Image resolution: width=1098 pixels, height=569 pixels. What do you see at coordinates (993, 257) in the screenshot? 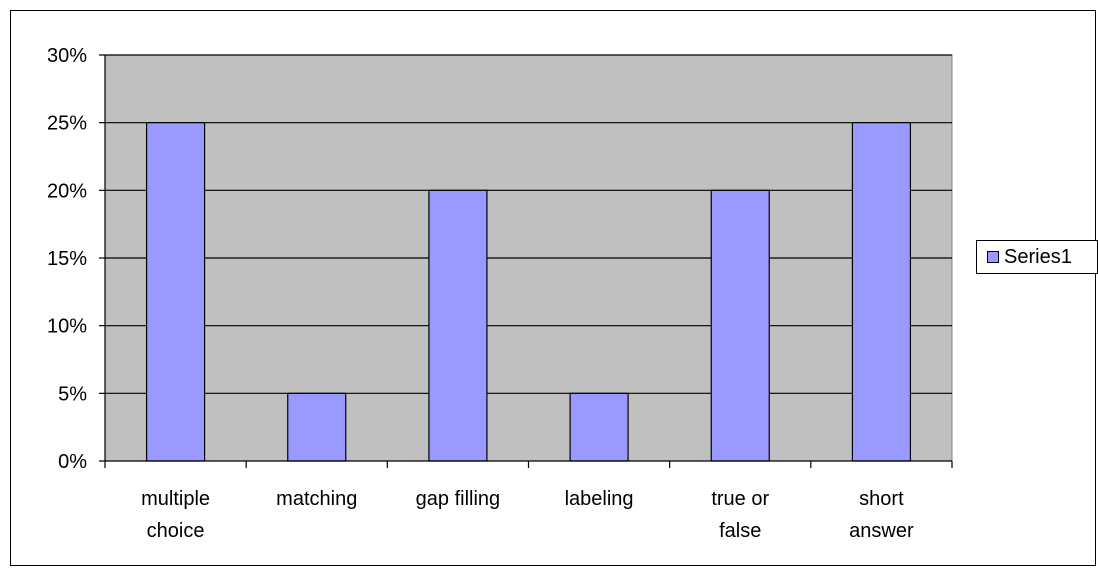
I see `legend-swatch` at bounding box center [993, 257].